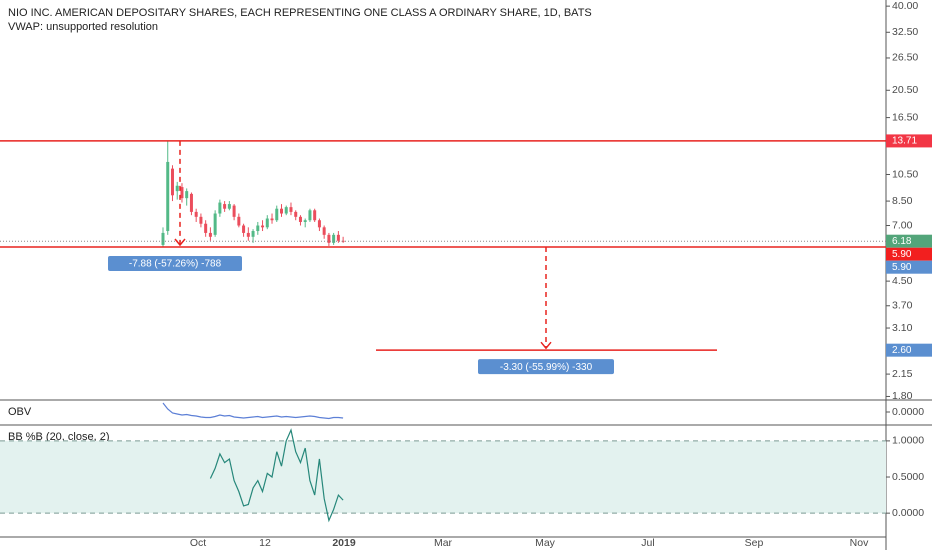  I want to click on x-tick-label: 12, so click(265, 543).